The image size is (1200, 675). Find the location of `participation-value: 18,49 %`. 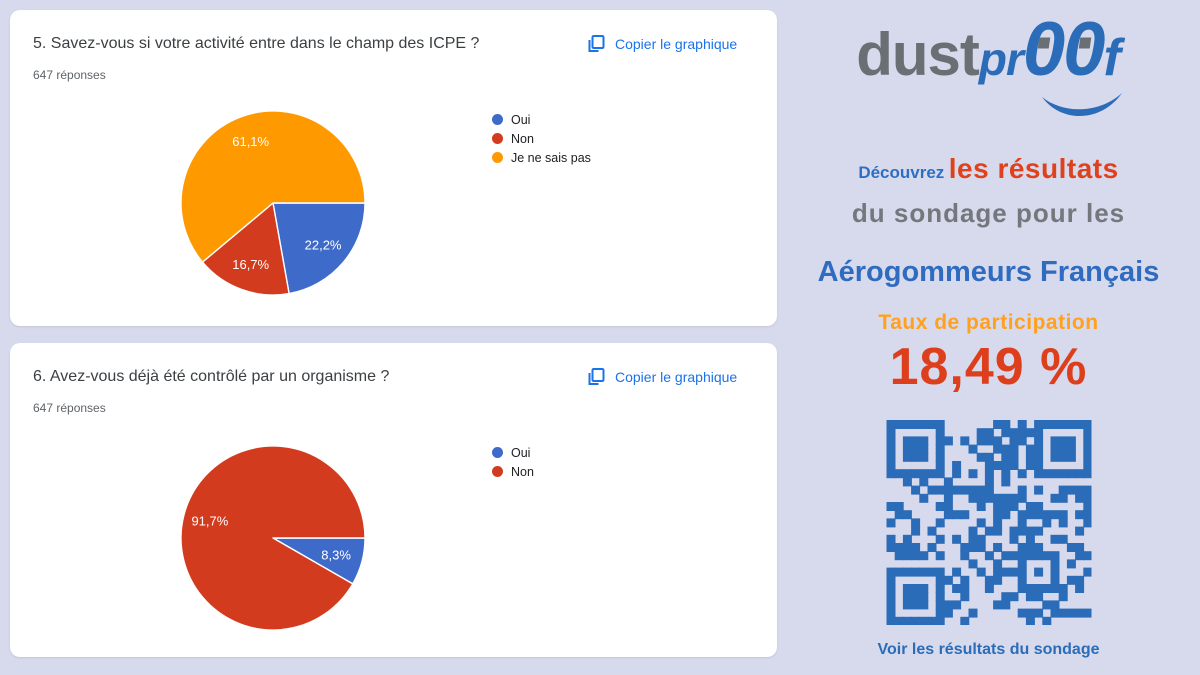

participation-value: 18,49 % is located at coordinates (988, 367).